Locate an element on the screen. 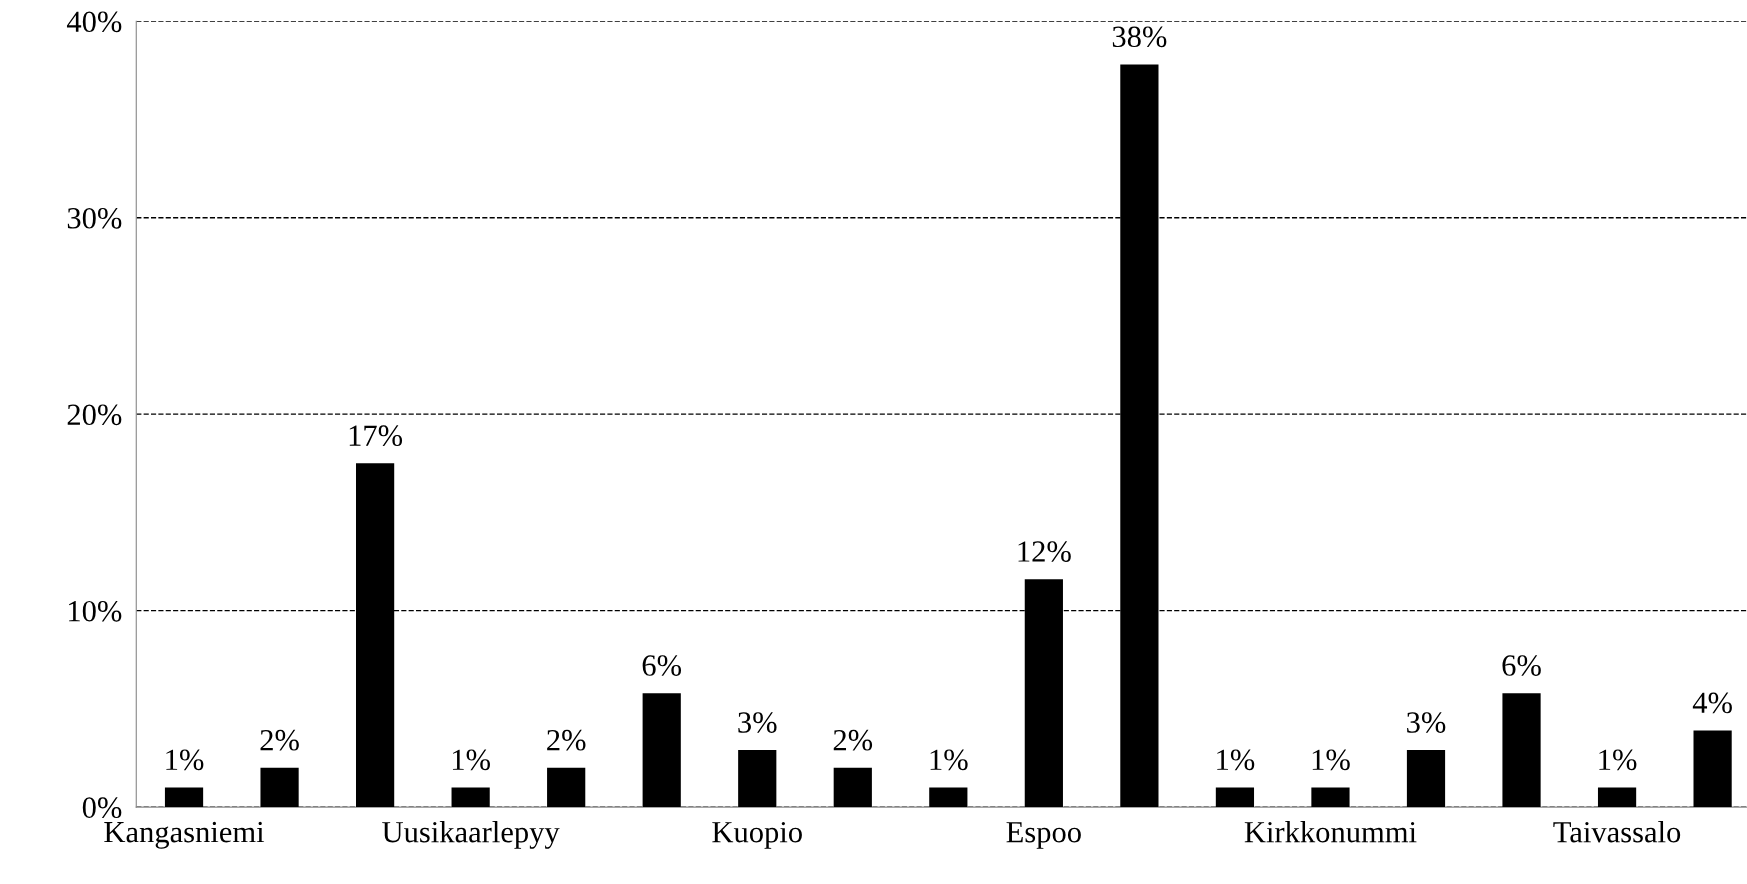  y-tick-label: 30% is located at coordinates (94, 218).